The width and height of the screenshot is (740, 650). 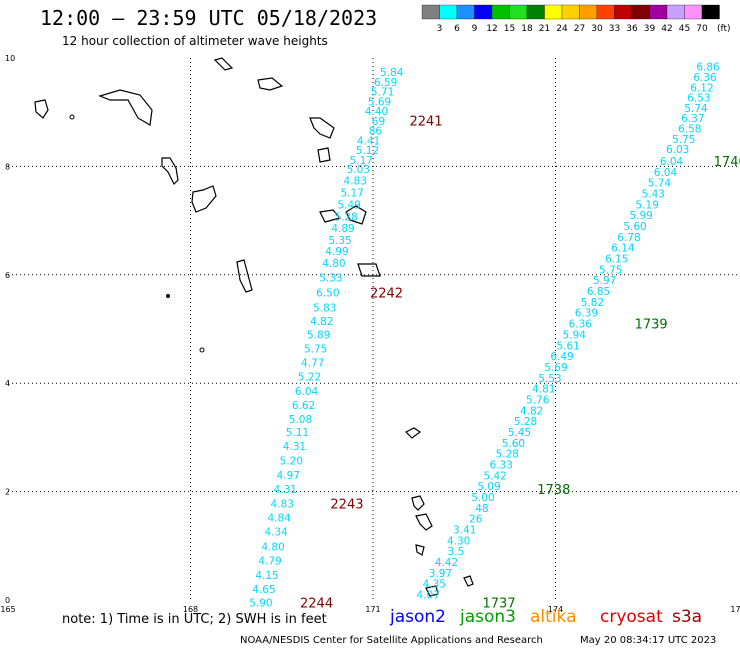 I want to click on wave-height-label: 4.07, so click(x=428, y=596).